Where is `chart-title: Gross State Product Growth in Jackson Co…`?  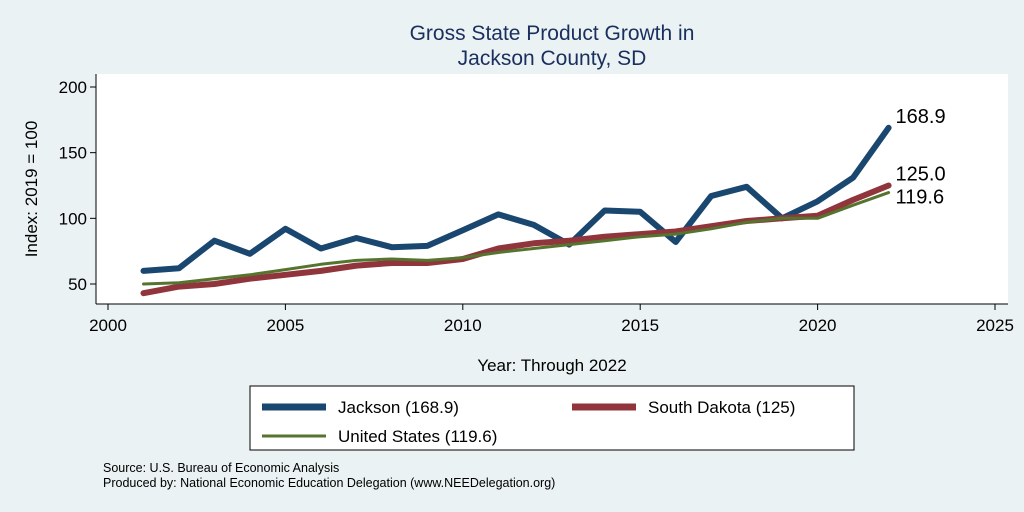
chart-title: Gross State Product Growth in Jackson Co… is located at coordinates (552, 46).